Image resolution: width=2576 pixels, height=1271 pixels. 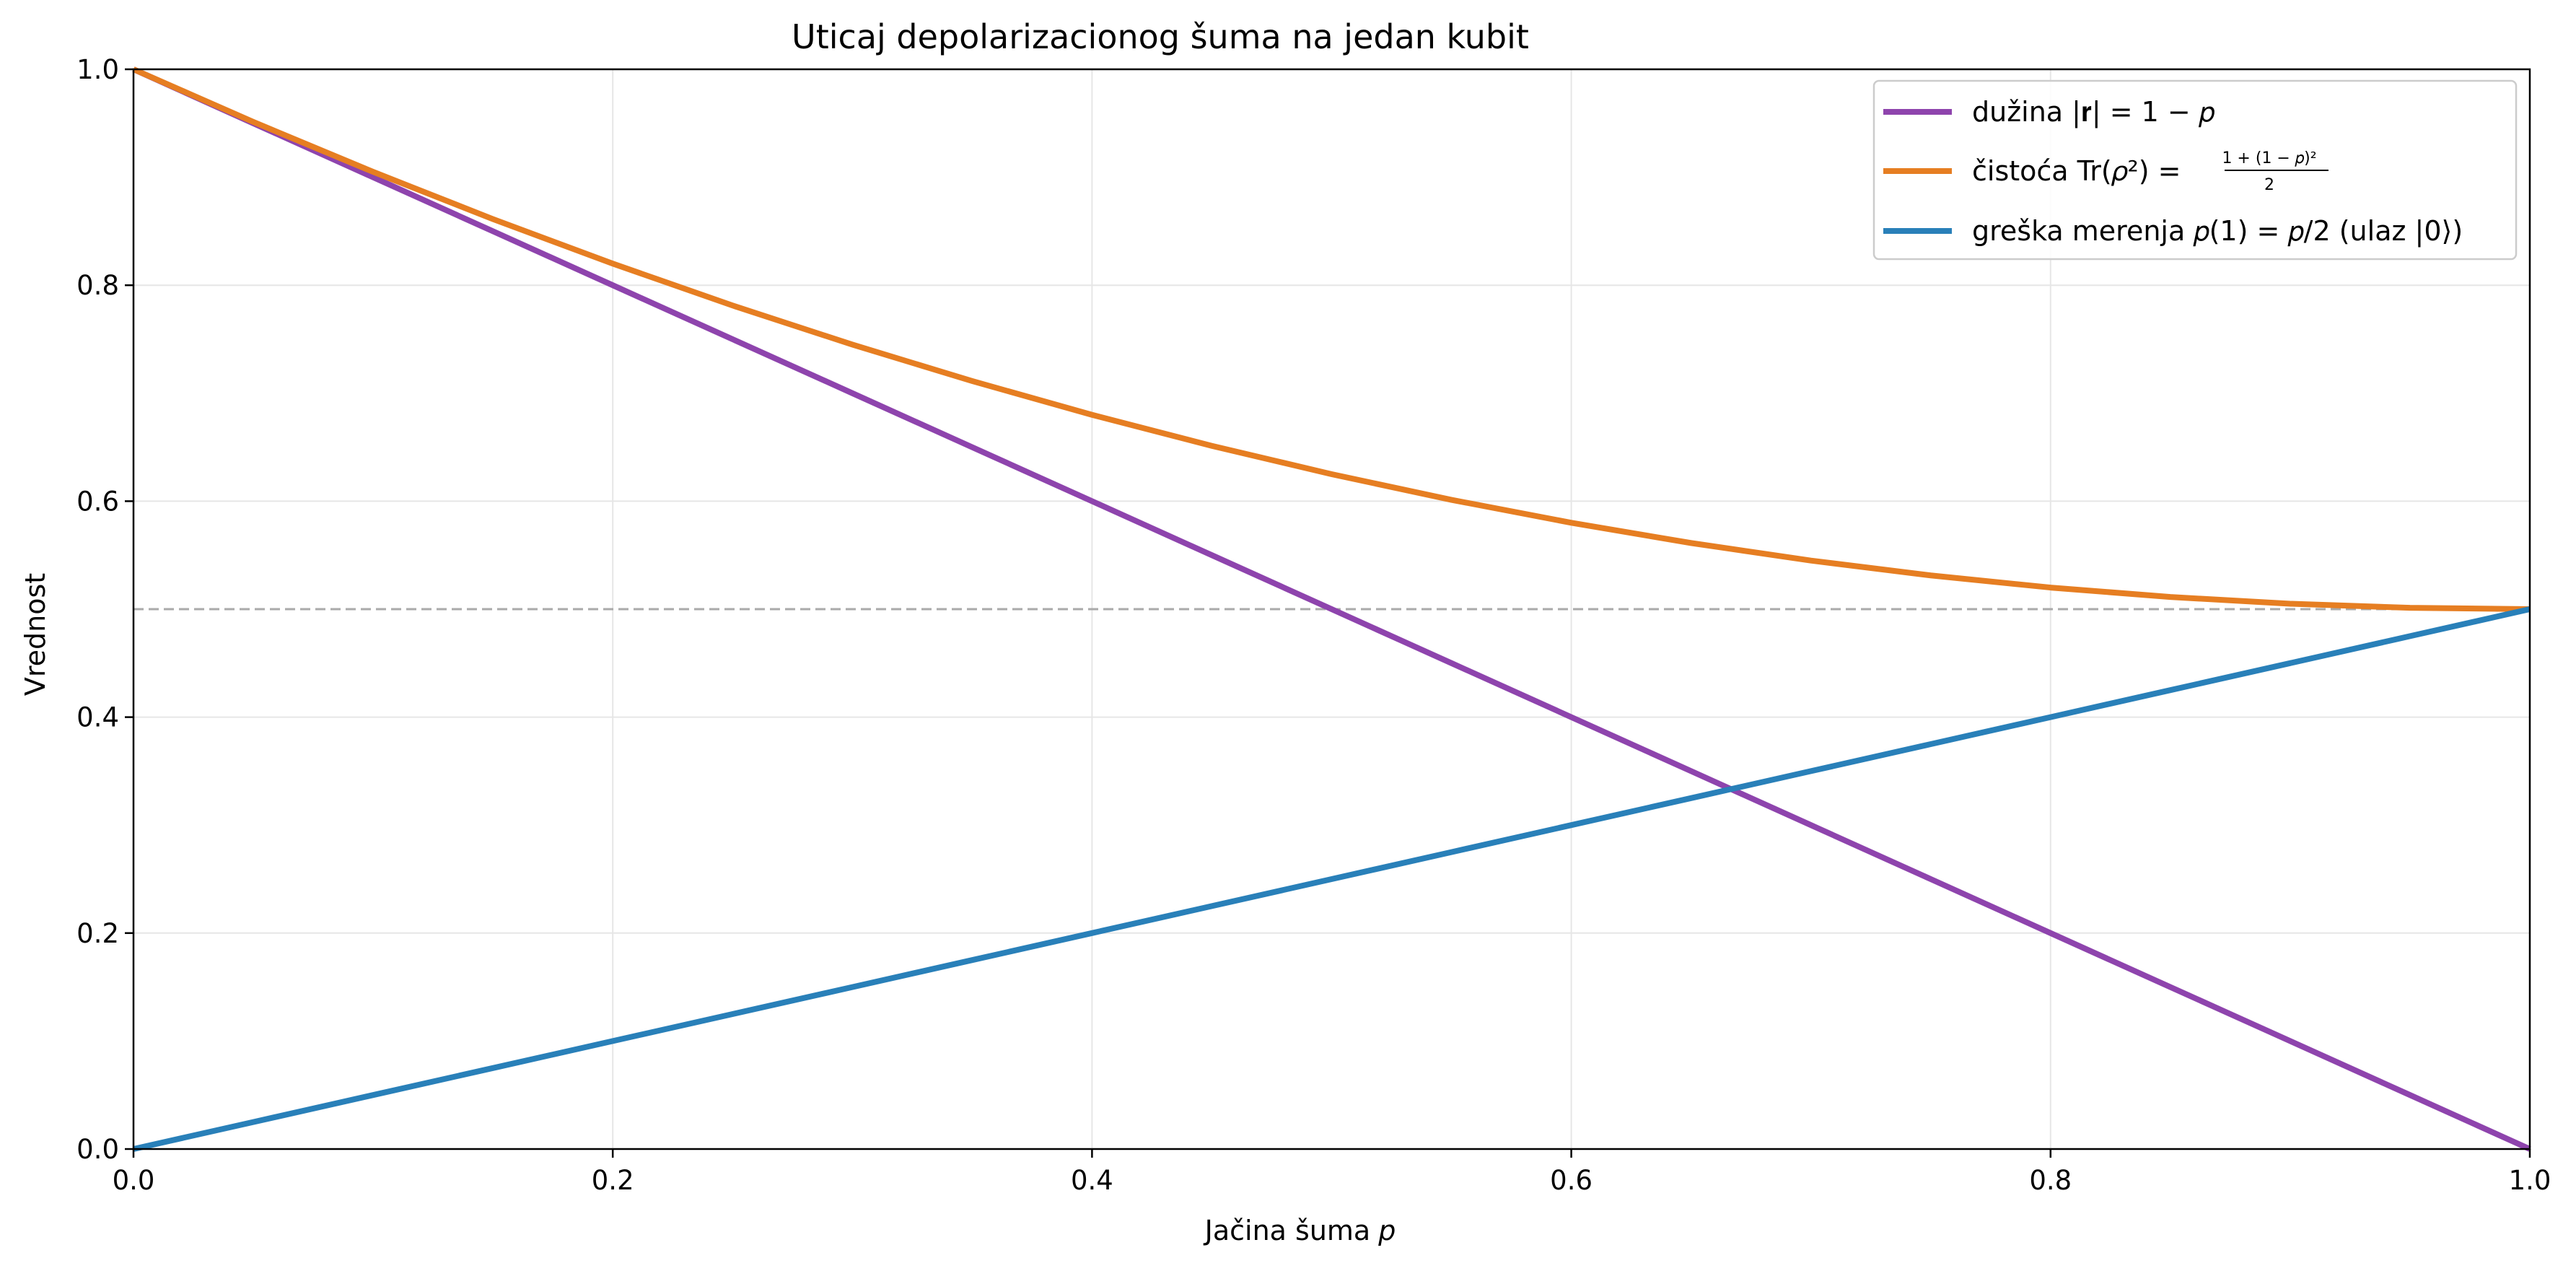 I want to click on legend-label-purity-denominator: 2, so click(x=2269, y=185).